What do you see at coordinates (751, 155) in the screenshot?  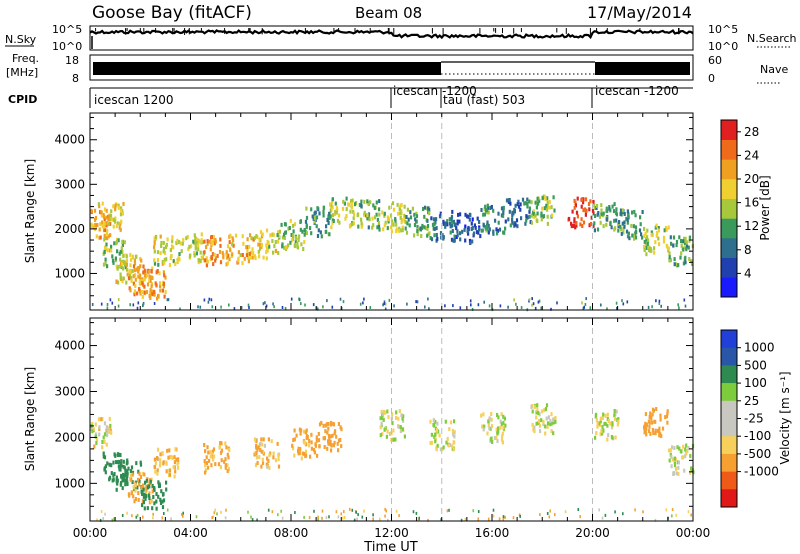 I see `power-colorbar-tick-label: 24` at bounding box center [751, 155].